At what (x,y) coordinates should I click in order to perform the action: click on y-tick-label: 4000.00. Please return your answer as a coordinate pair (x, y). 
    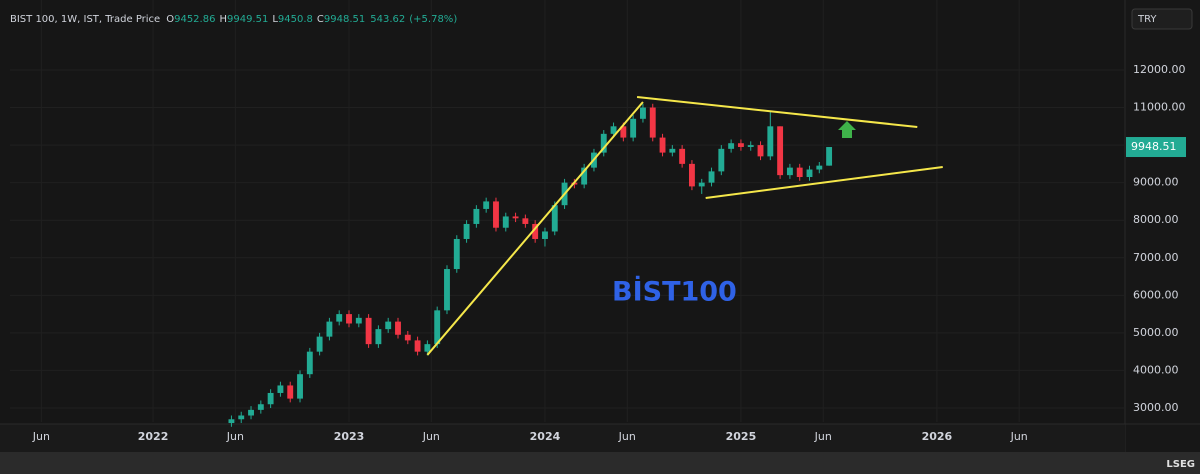
    Looking at the image, I should click on (1156, 369).